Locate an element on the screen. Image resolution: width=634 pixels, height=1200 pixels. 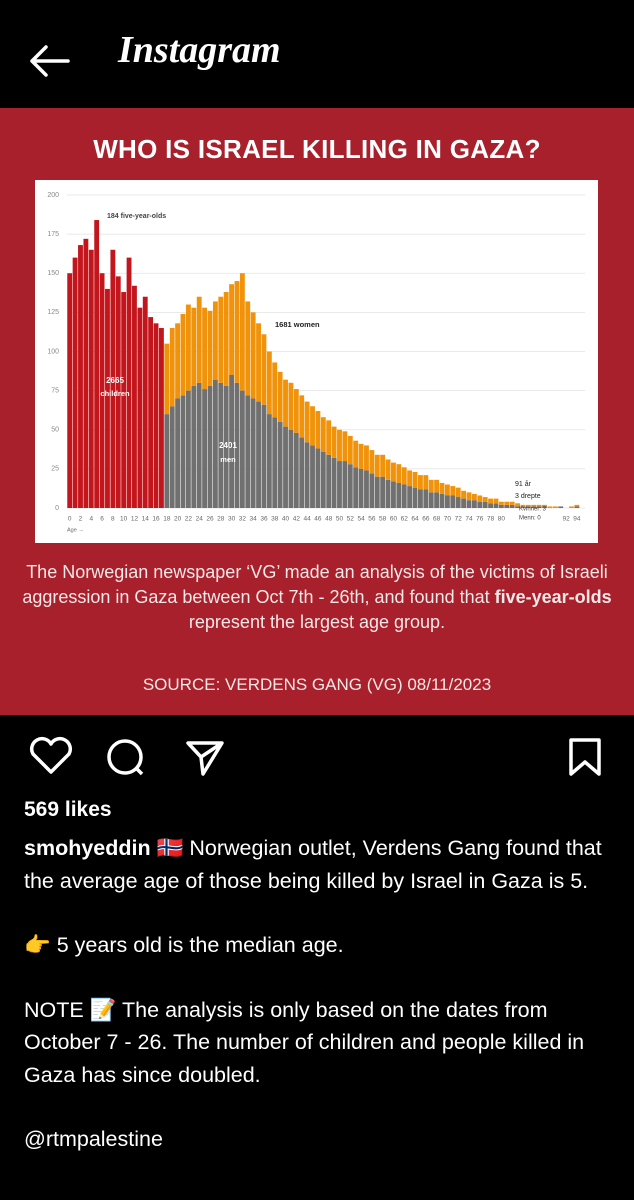
annotation: Kvinner: 3 is located at coordinates (533, 510).